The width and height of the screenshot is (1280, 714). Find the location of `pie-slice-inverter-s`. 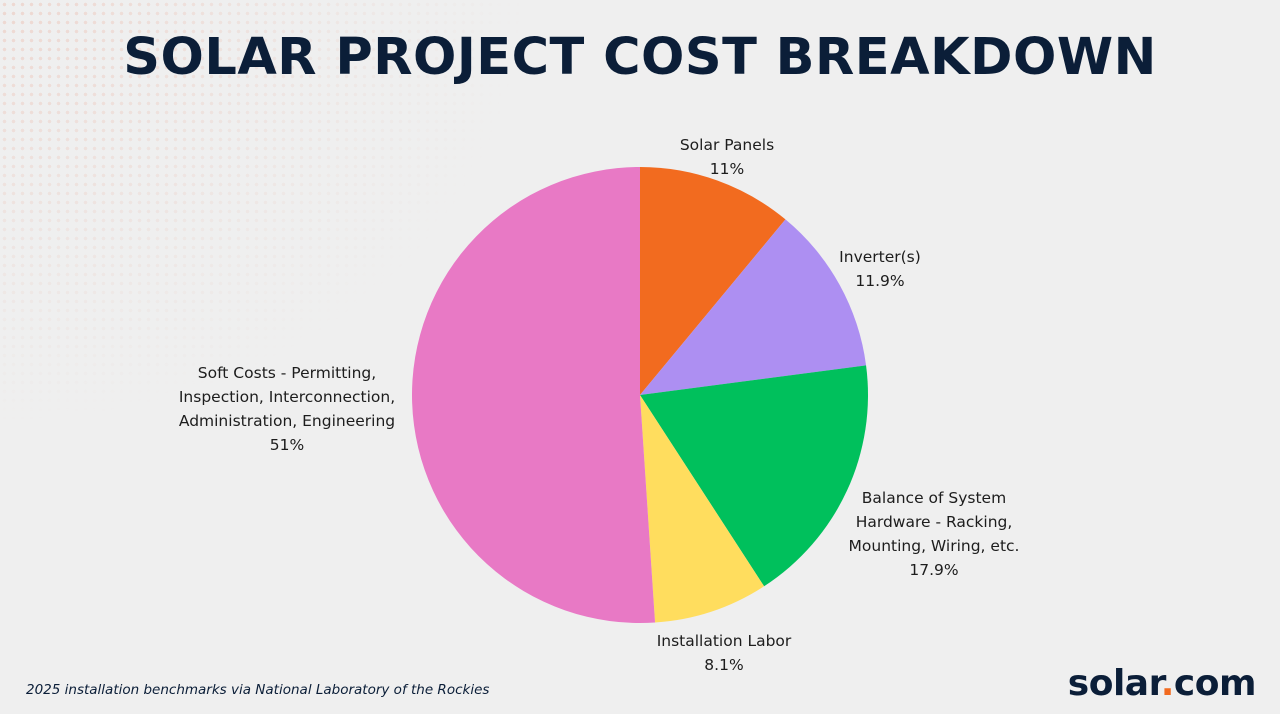

pie-slice-inverter-s is located at coordinates (753, 307).